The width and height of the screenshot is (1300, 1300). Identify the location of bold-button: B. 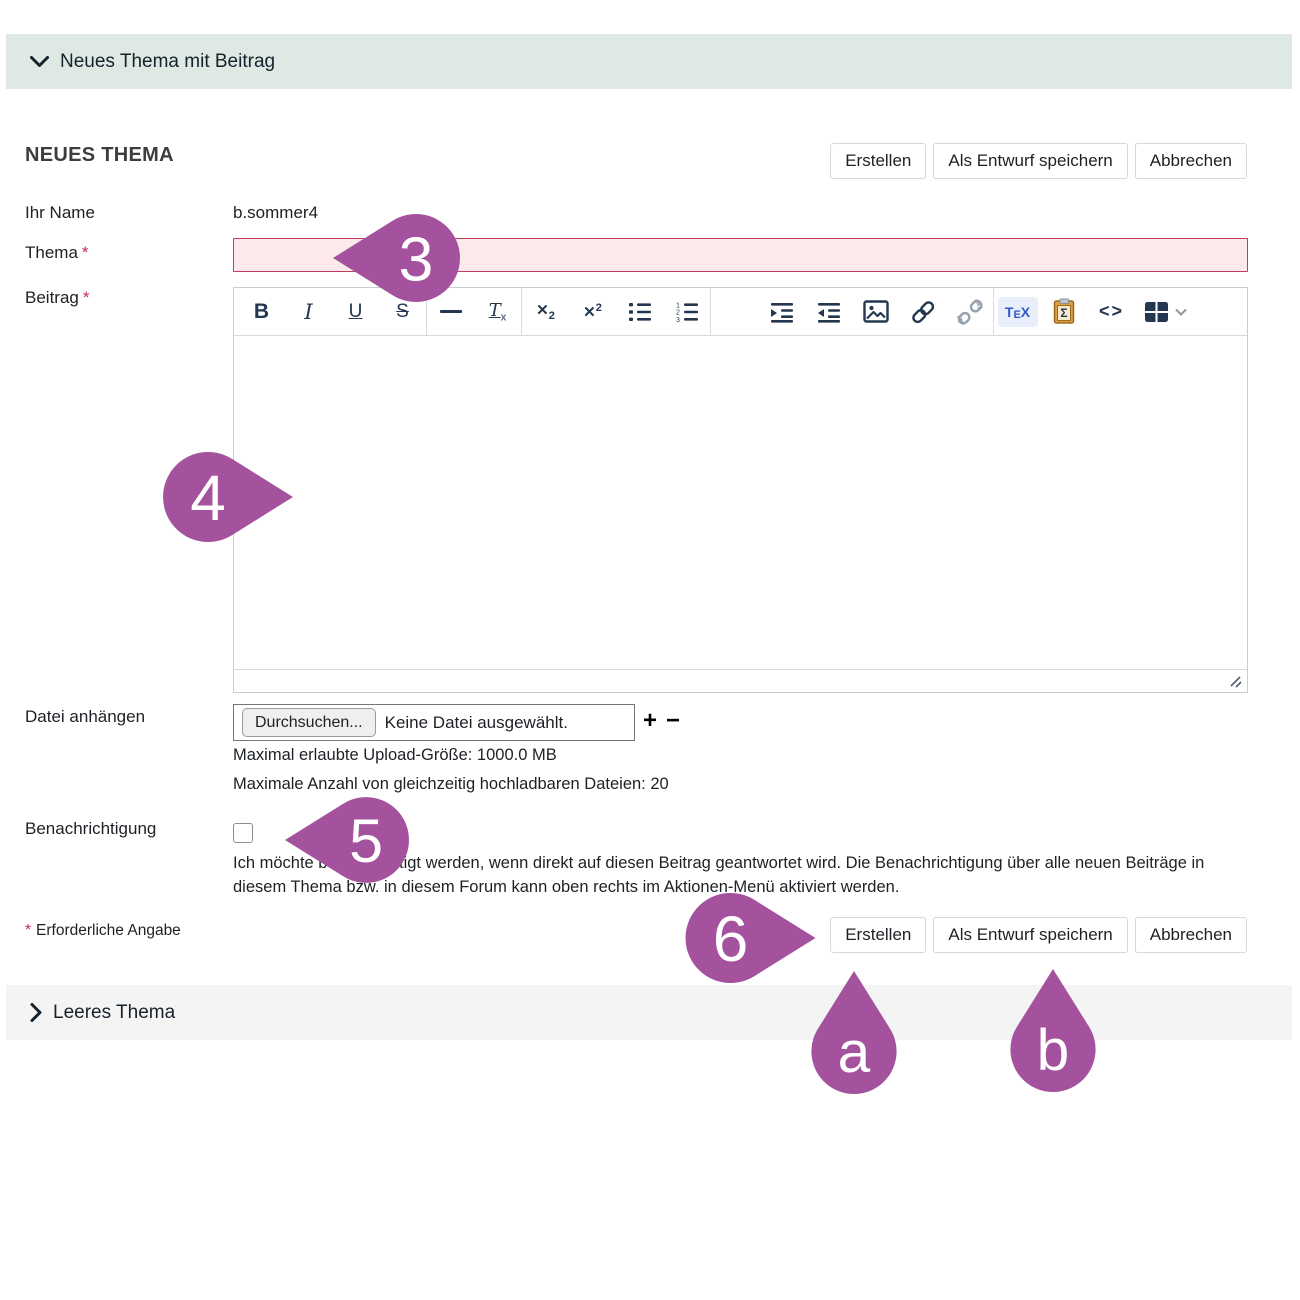
(261, 311).